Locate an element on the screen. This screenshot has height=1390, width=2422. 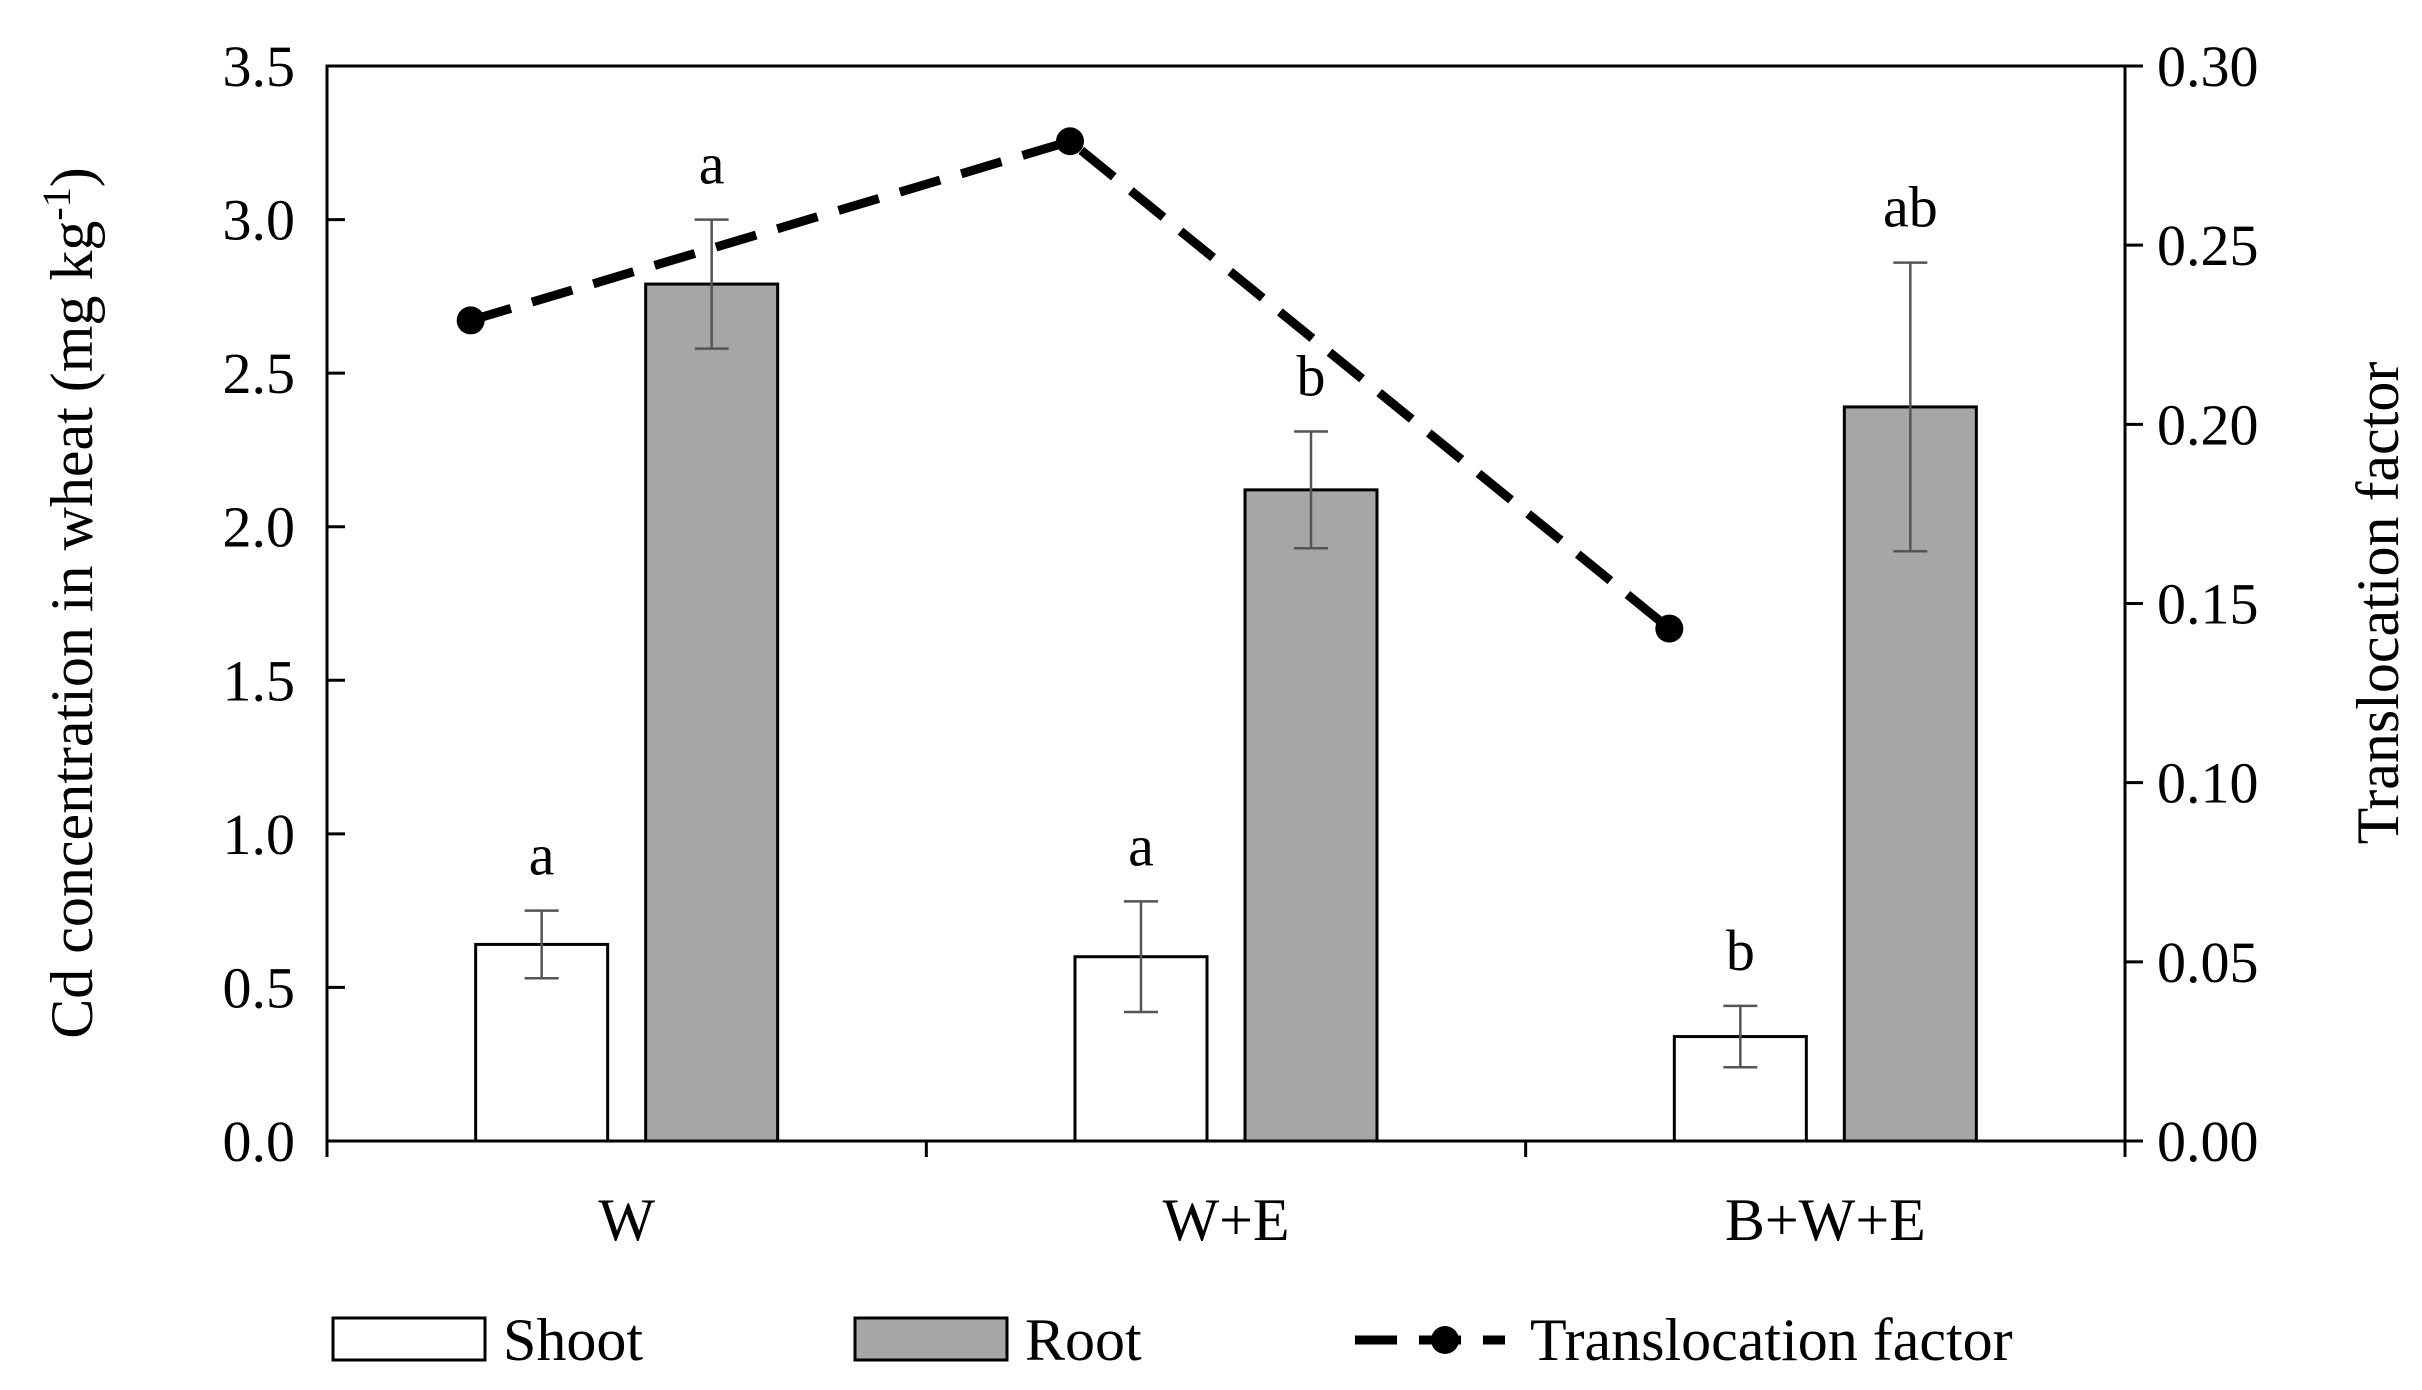
root-significance-letter: b is located at coordinates (1311, 376).